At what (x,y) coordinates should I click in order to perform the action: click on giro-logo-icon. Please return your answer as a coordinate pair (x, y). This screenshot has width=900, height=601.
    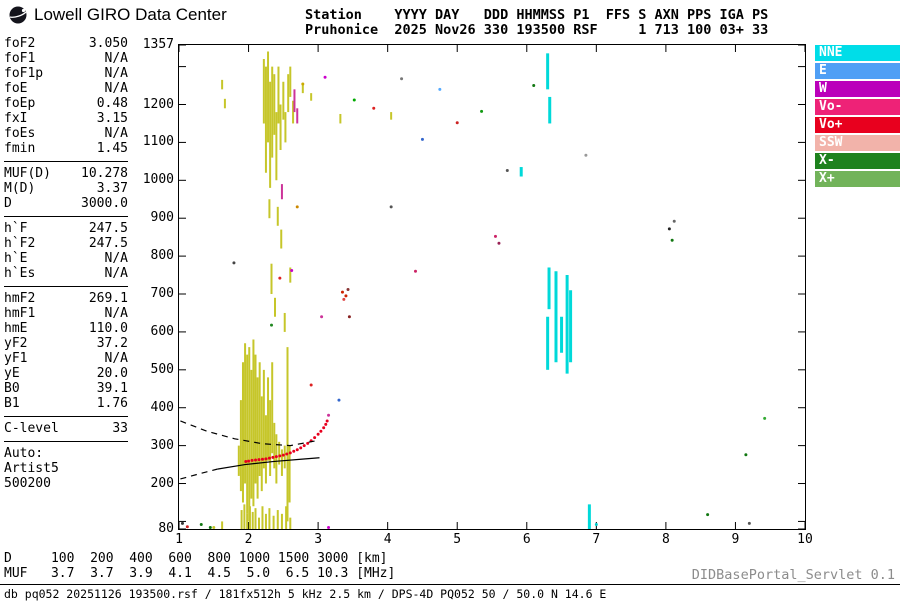
    Looking at the image, I should click on (18, 15).